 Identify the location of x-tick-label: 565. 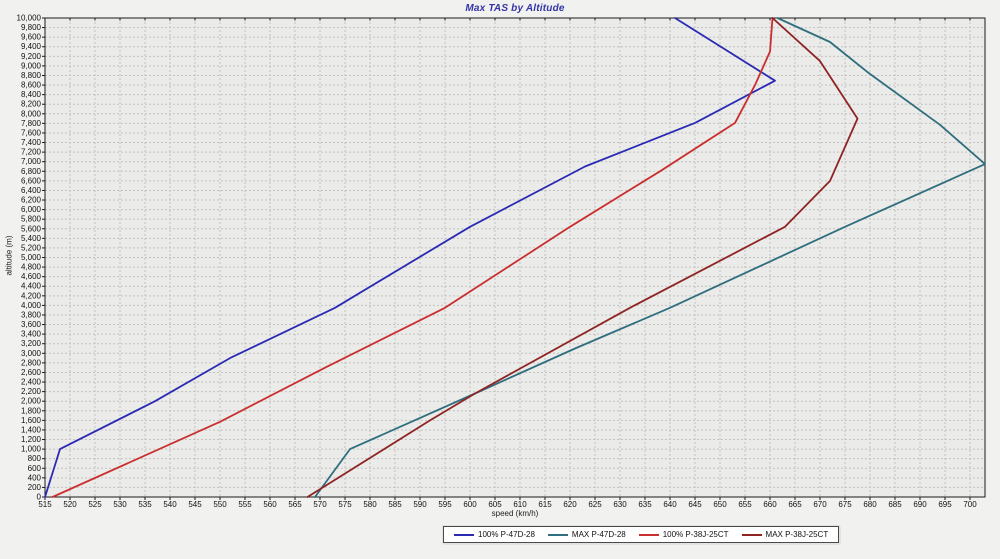
(295, 504).